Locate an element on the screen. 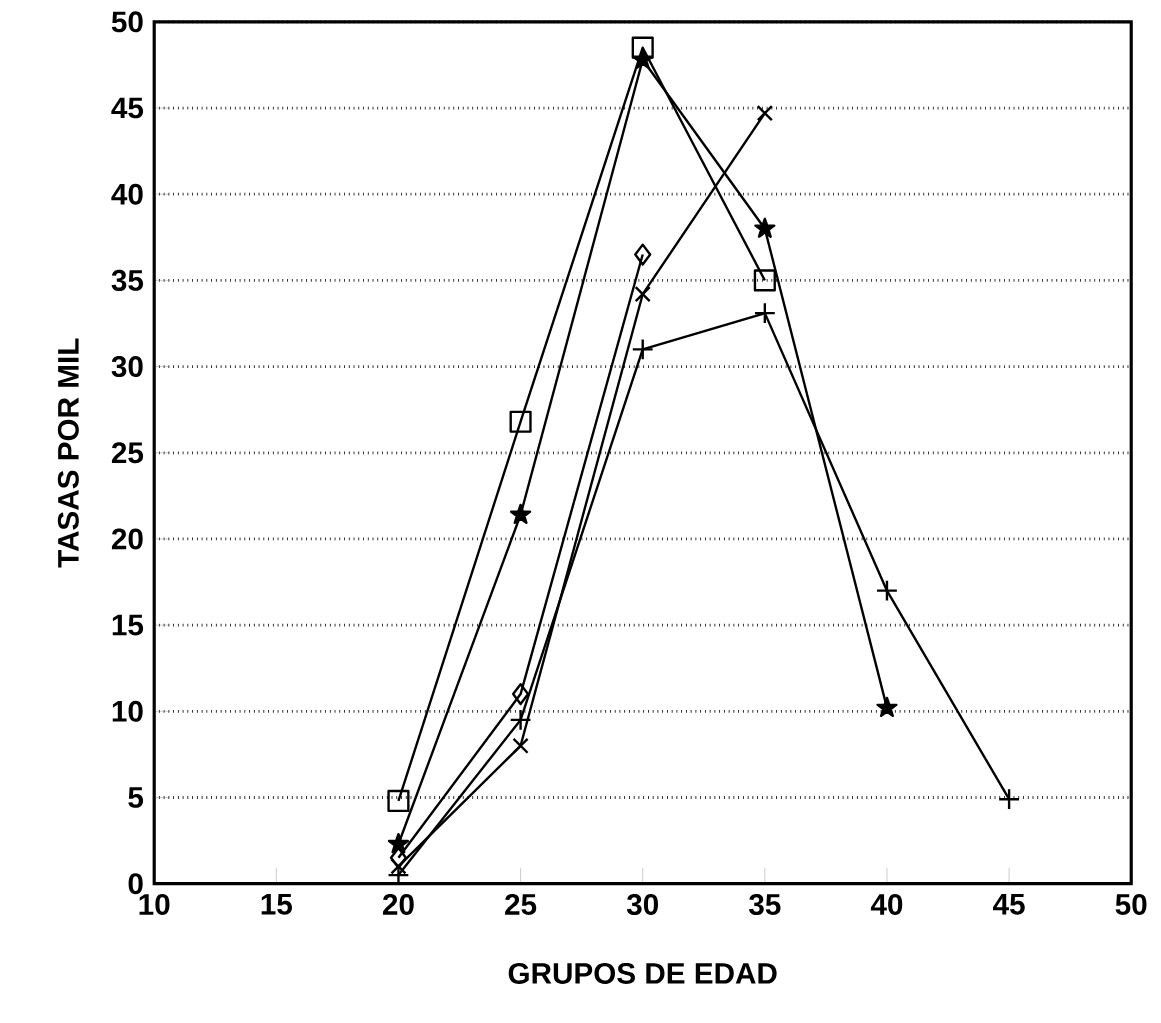 The image size is (1161, 1023). y-tick-label: 5 is located at coordinates (136, 797).